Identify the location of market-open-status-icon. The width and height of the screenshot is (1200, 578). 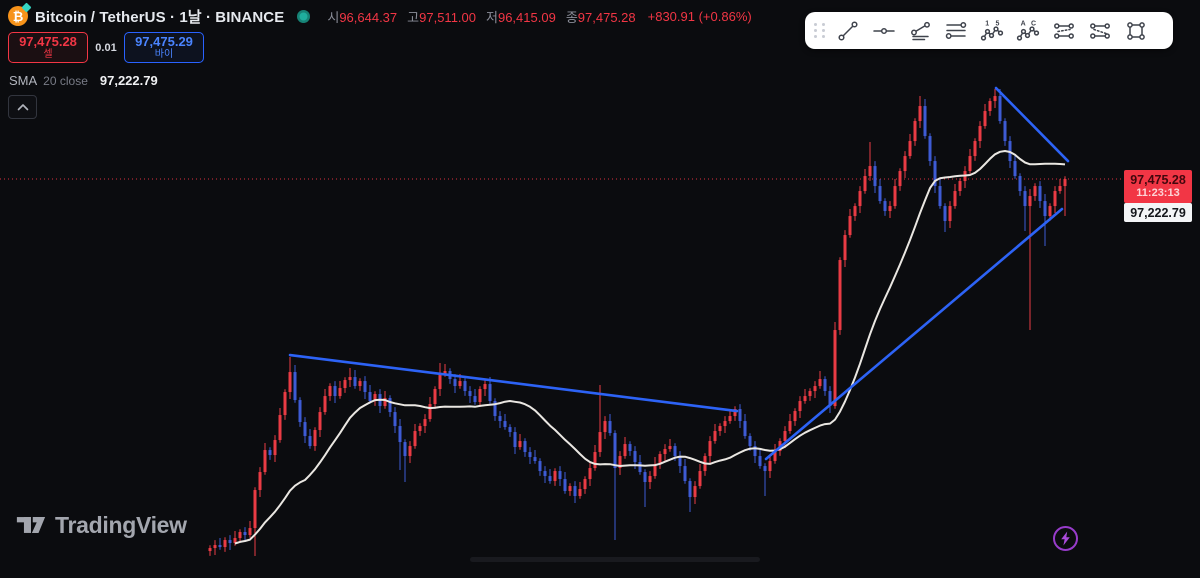
(304, 16).